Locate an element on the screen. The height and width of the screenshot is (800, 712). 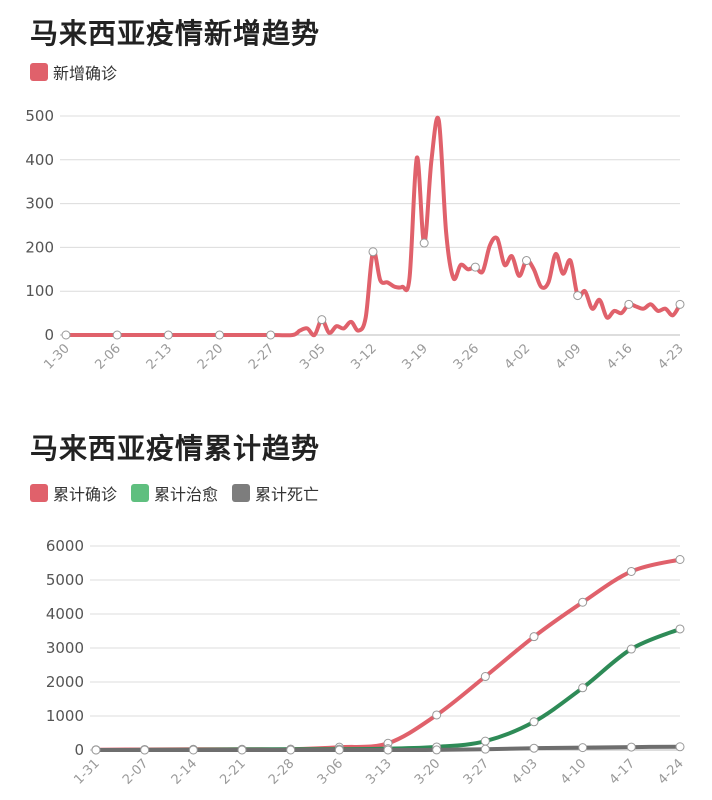
y-tick-label: 300 is located at coordinates (39, 204).